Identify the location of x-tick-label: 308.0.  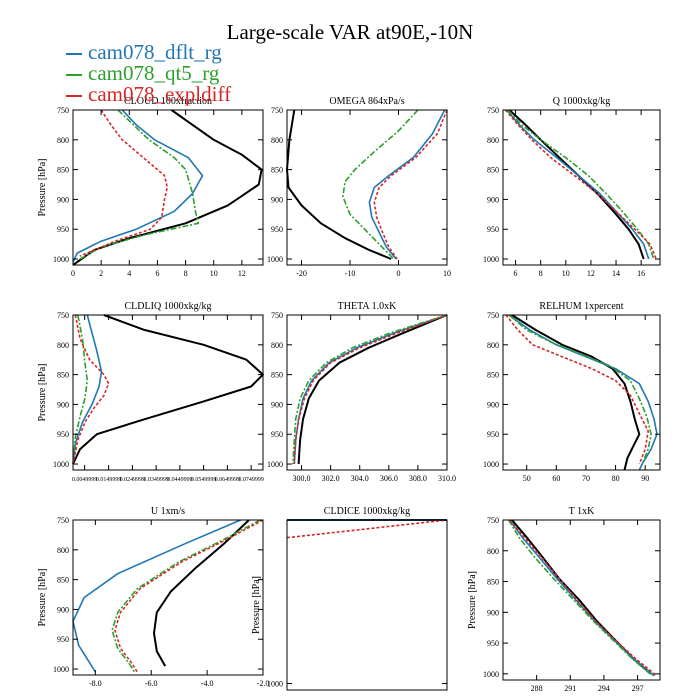
(418, 478).